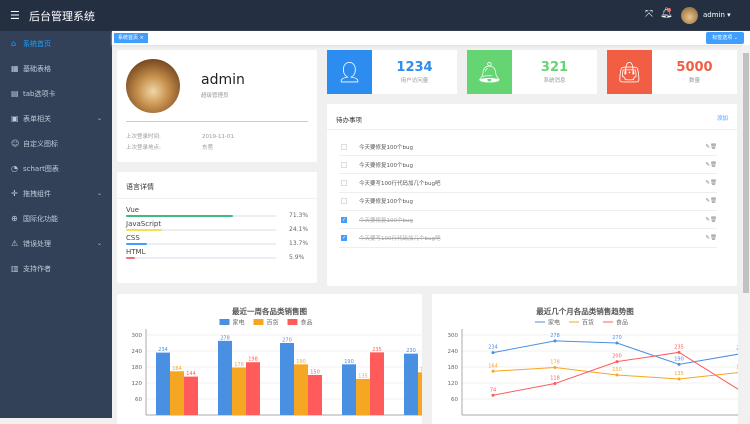 The image size is (750, 424). Describe the element at coordinates (56, 118) in the screenshot. I see `sidebar-item-3: ▣表单相关⌄` at that location.